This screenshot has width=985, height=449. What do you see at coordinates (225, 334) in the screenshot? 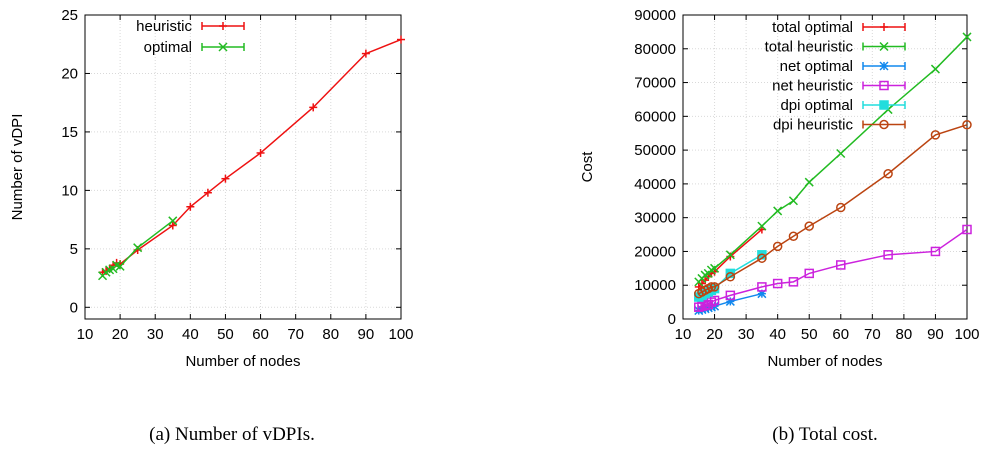
I see `chart-a-x-tick-label: 50` at bounding box center [225, 334].